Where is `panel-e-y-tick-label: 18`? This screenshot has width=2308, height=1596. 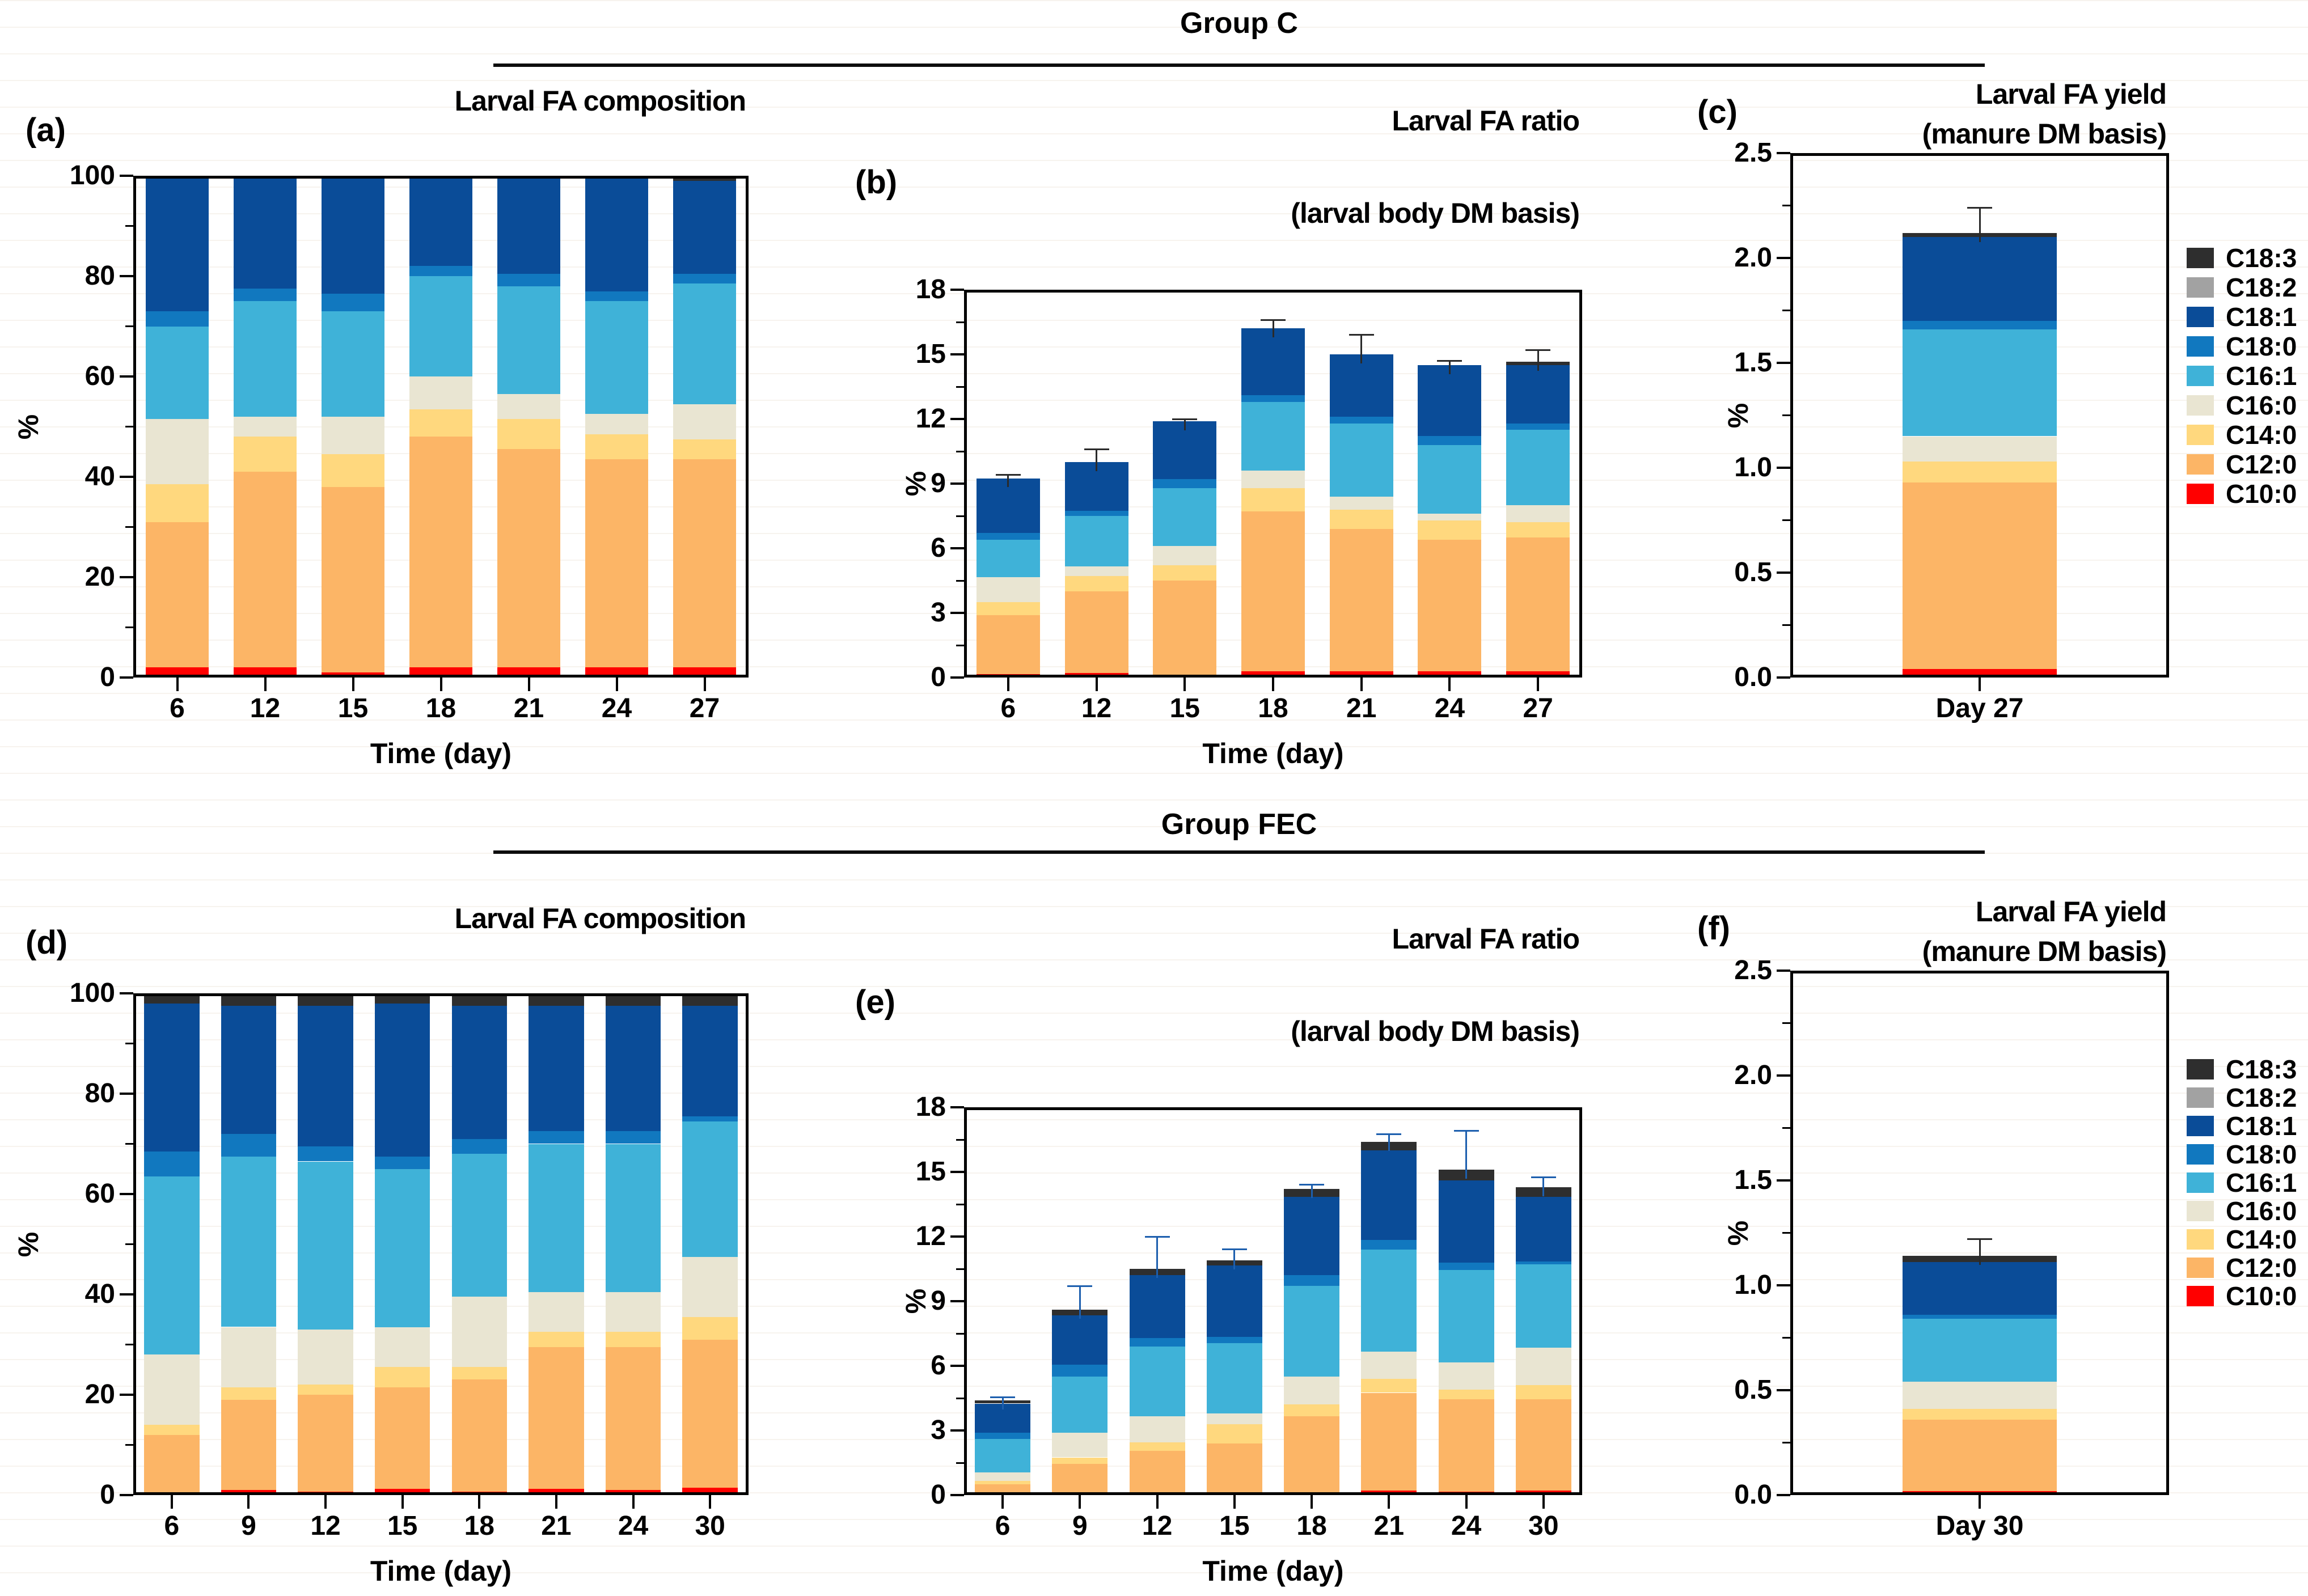 panel-e-y-tick-label: 18 is located at coordinates (930, 1107).